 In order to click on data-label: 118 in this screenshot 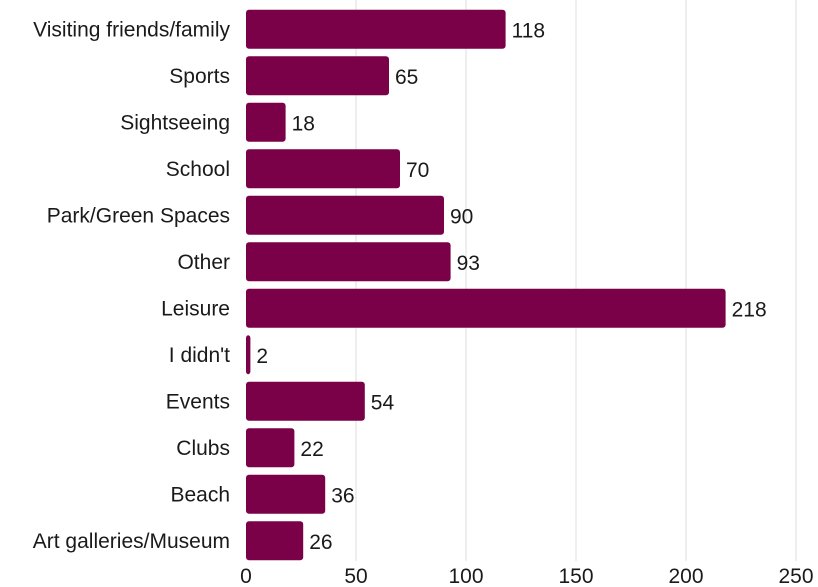, I will do `click(528, 30)`.